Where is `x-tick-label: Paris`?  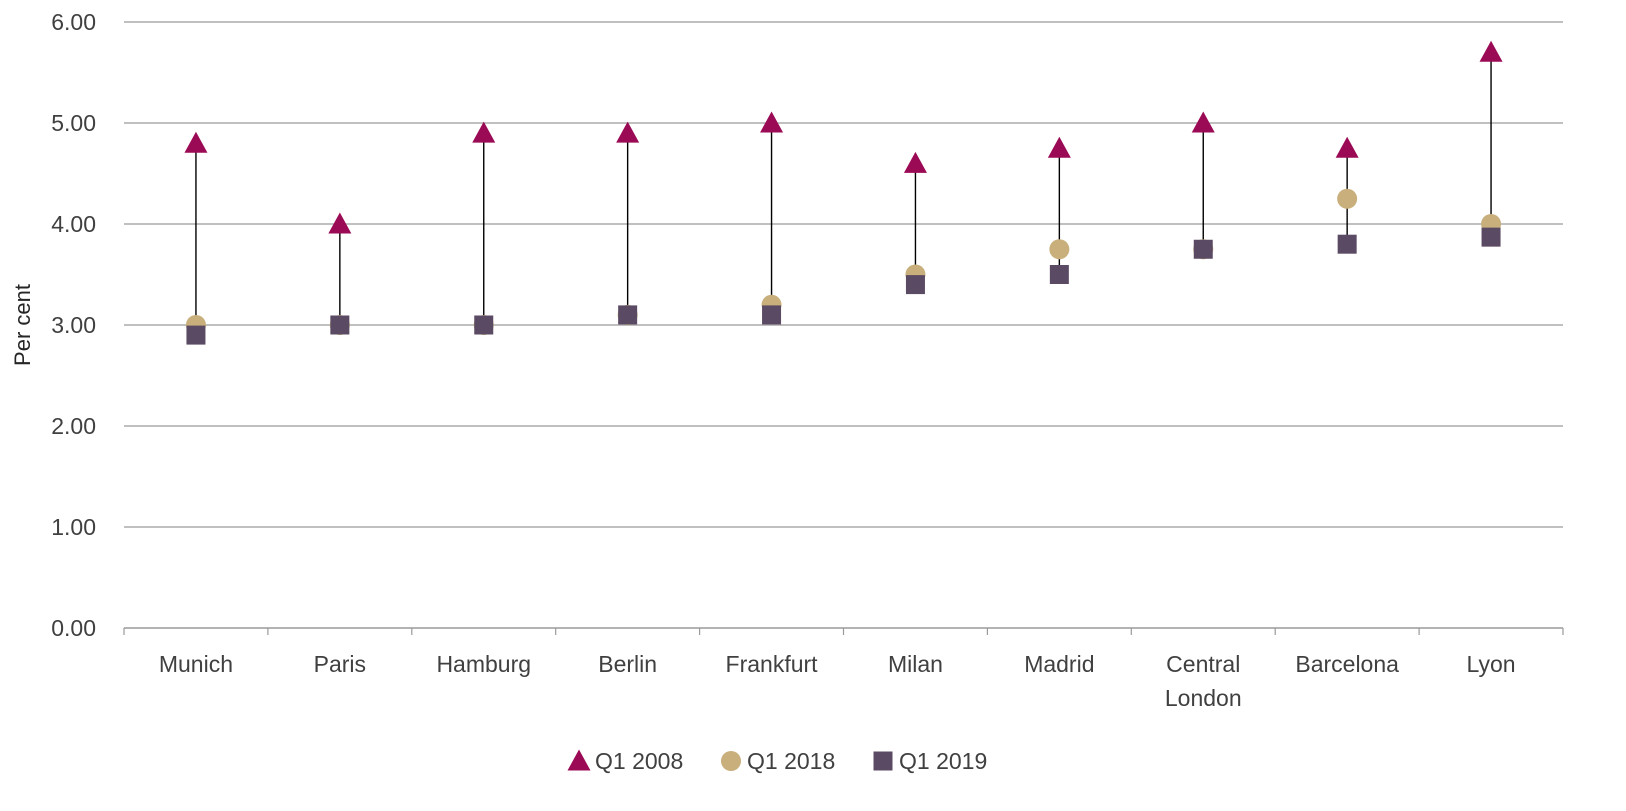 x-tick-label: Paris is located at coordinates (340, 664).